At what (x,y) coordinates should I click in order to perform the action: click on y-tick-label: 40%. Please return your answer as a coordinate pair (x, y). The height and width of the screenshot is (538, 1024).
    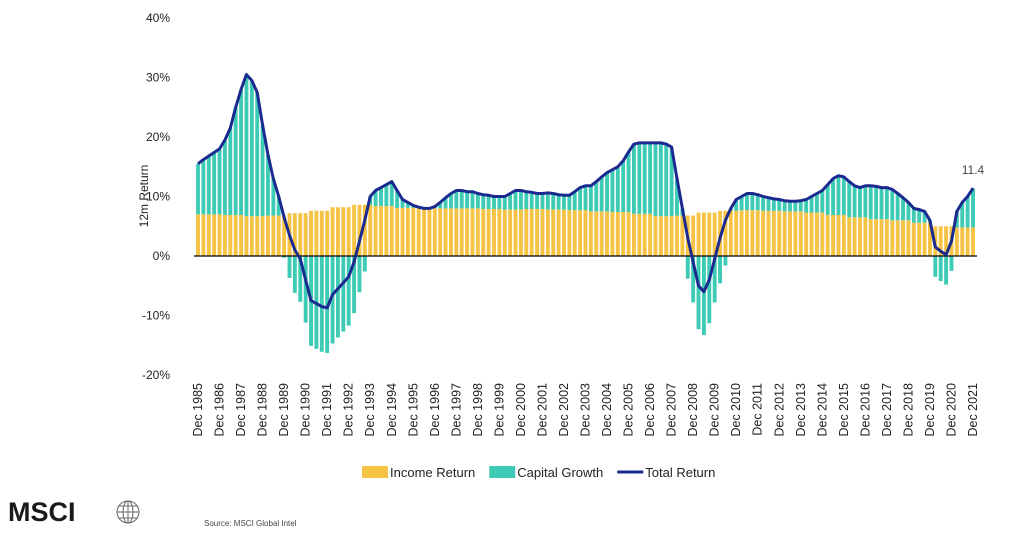
    Looking at the image, I should click on (158, 18).